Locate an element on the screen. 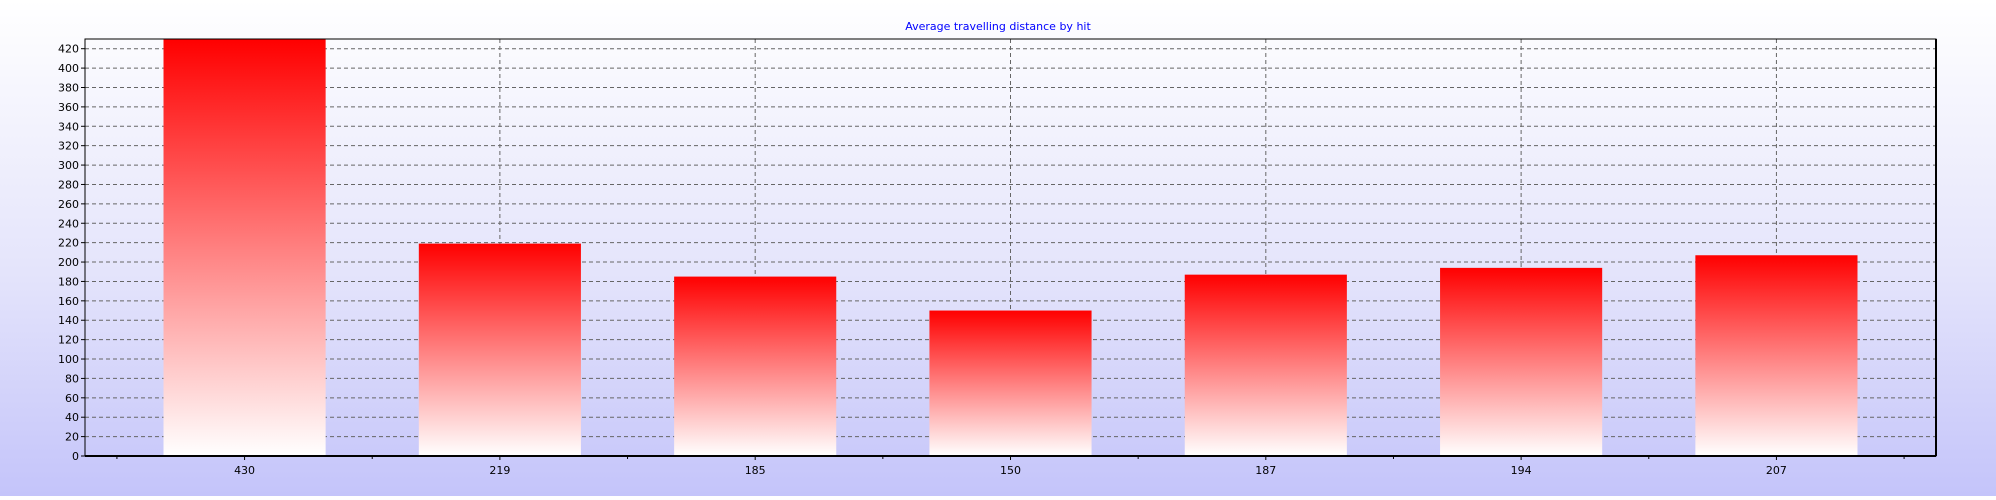  y-tick-label: 80 is located at coordinates (72, 378).